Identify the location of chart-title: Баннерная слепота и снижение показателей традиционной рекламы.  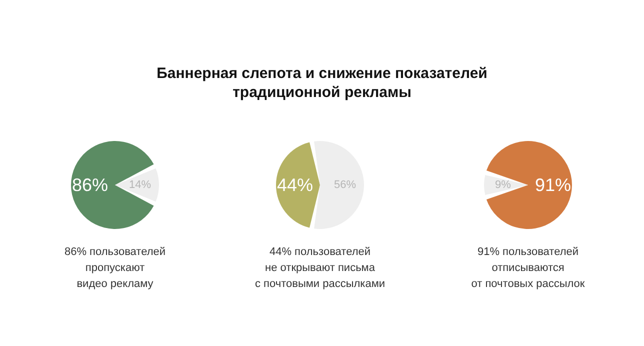
(322, 83).